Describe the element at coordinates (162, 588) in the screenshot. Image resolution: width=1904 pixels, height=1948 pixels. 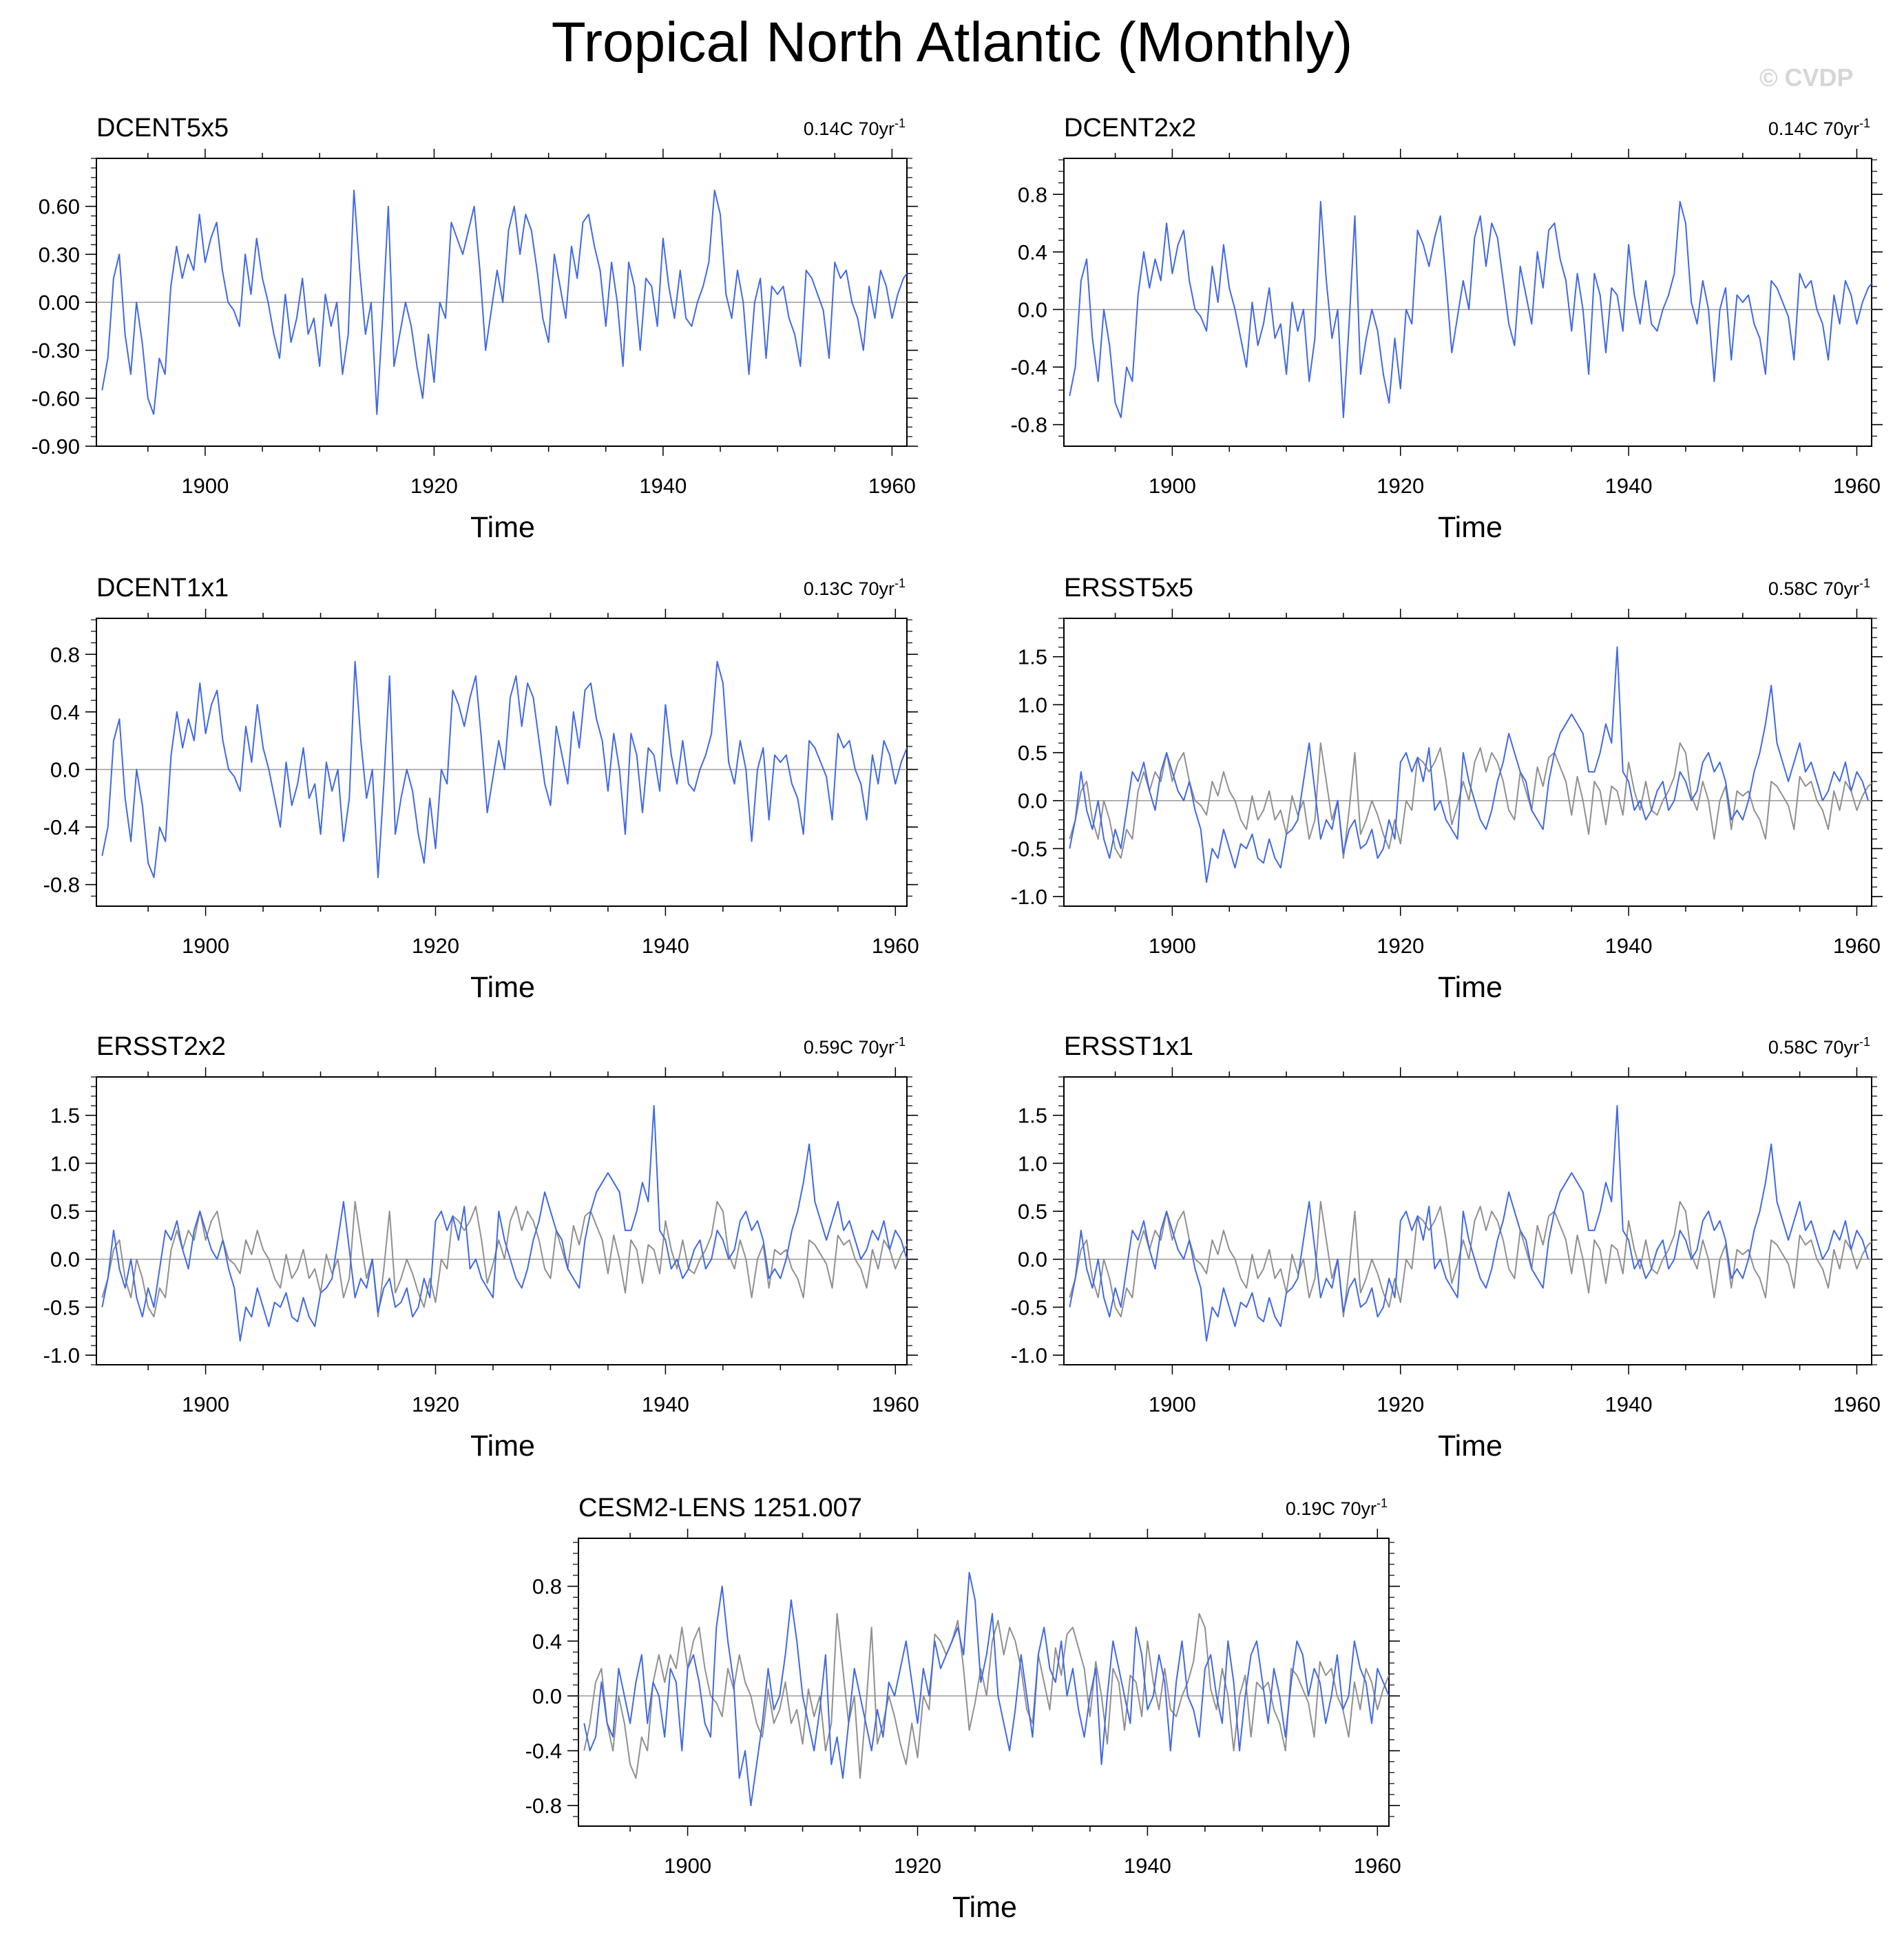
I see `chart-title: DCENT1x1` at that location.